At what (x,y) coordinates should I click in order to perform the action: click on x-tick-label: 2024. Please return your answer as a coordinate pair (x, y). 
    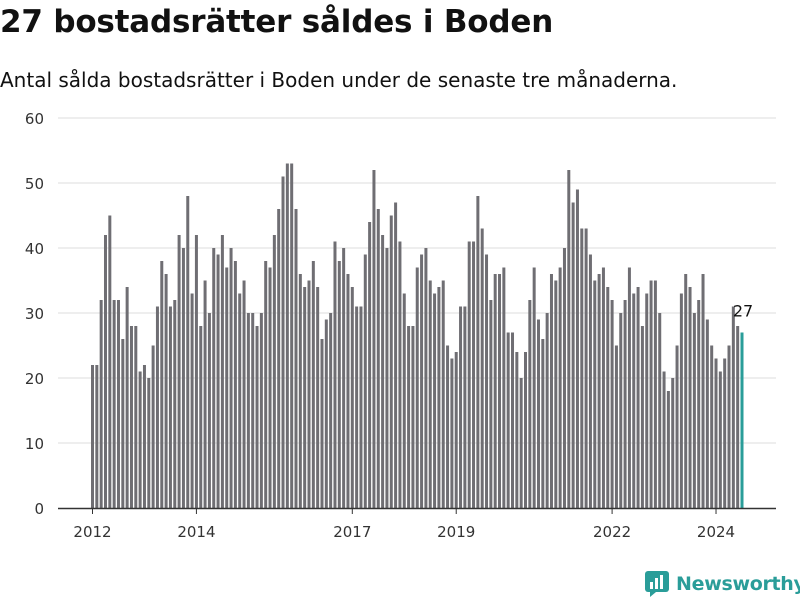
    Looking at the image, I should click on (716, 532).